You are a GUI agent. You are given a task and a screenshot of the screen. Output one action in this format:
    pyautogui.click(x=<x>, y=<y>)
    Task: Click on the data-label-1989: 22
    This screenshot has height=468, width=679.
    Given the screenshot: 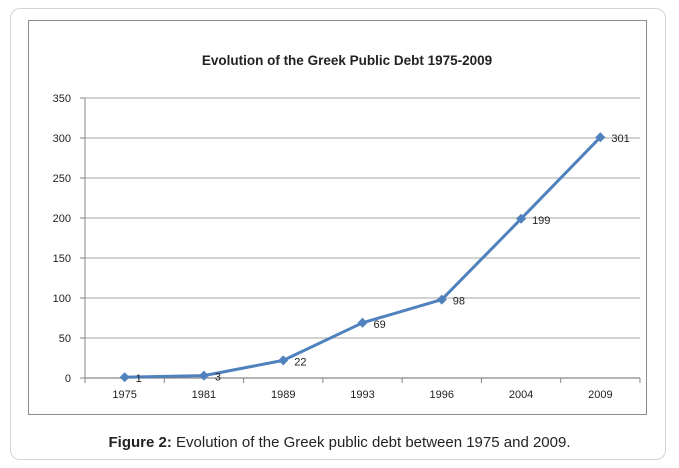 What is the action you would take?
    pyautogui.click(x=300, y=362)
    